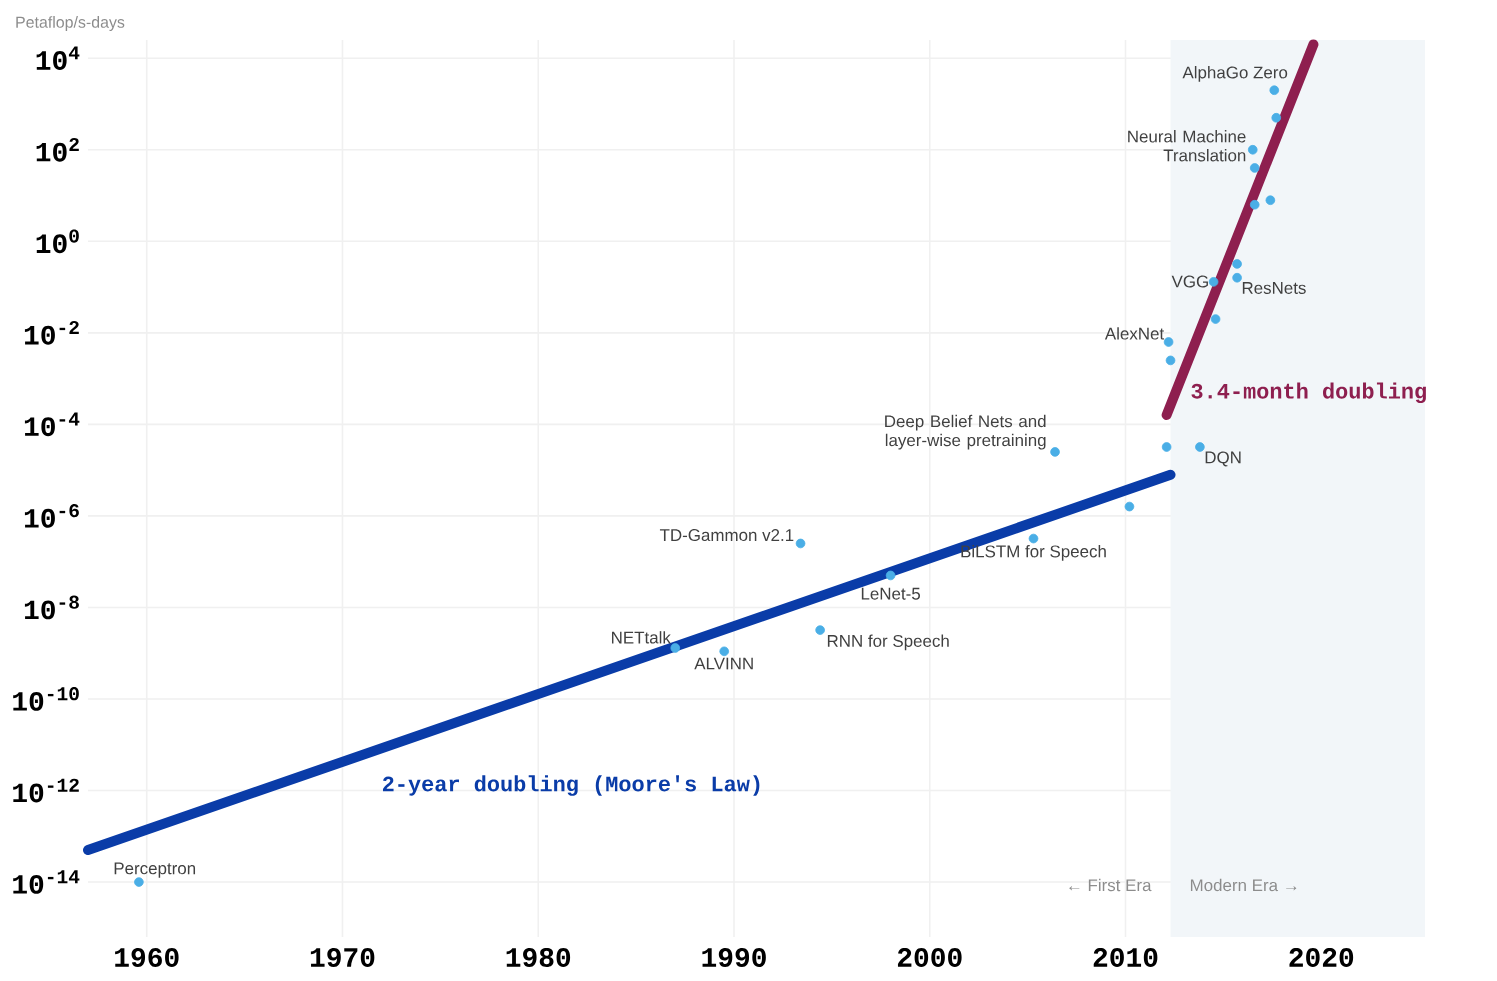 The height and width of the screenshot is (981, 1497). Describe the element at coordinates (51, 607) in the screenshot. I see `y-tick-label: 10$^{-8}$` at that location.